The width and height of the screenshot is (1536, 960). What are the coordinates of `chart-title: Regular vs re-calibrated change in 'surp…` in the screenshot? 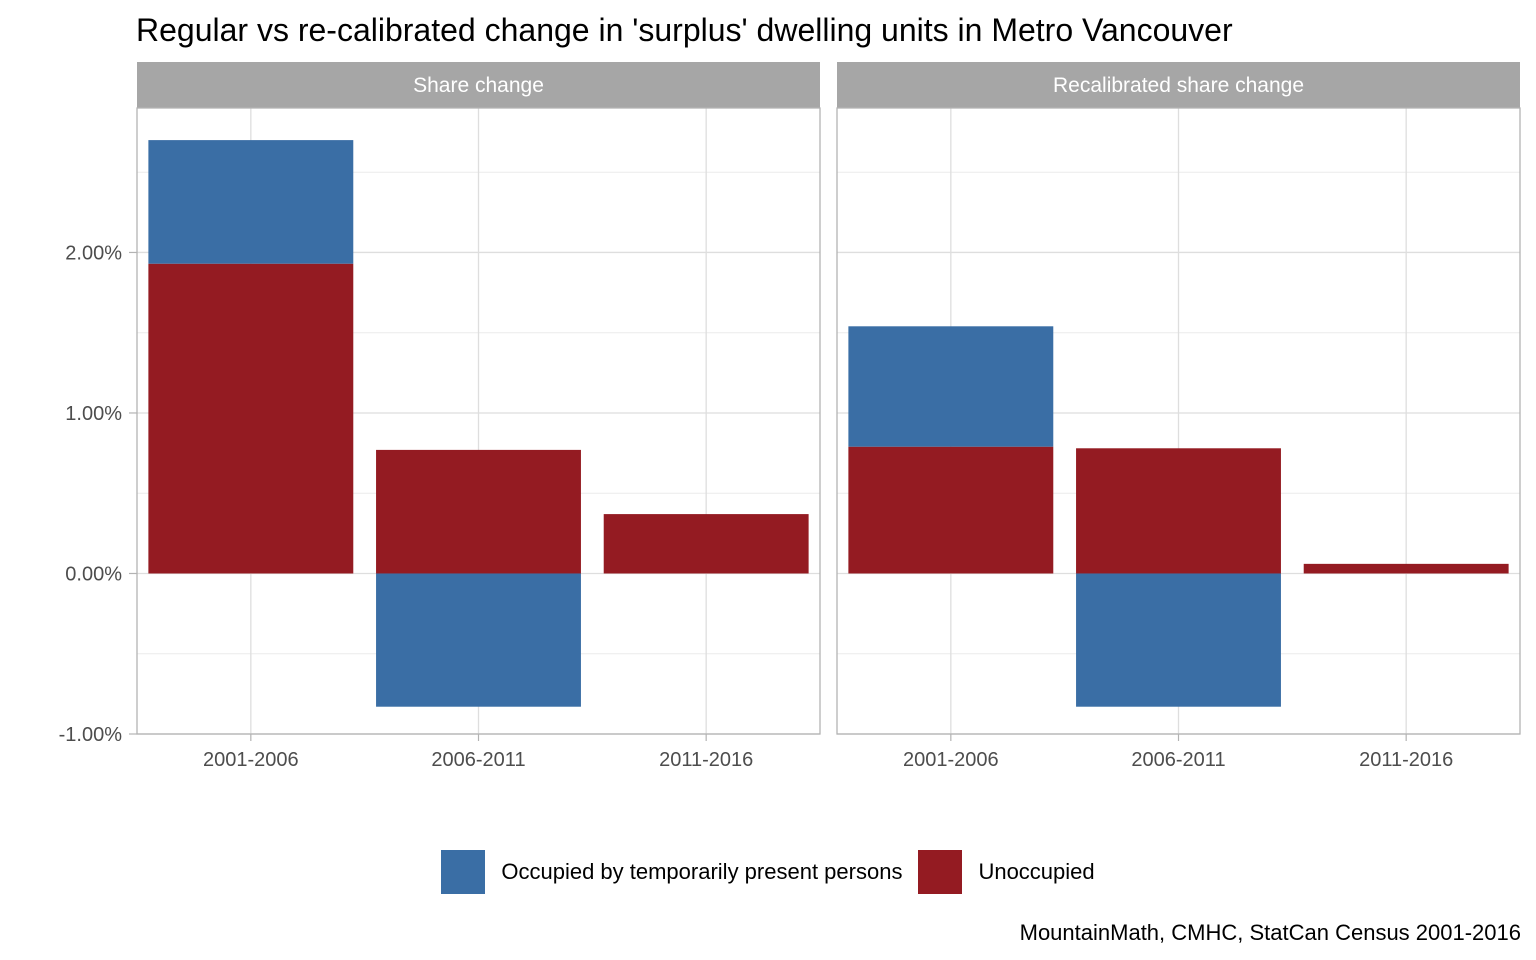 It's located at (684, 30).